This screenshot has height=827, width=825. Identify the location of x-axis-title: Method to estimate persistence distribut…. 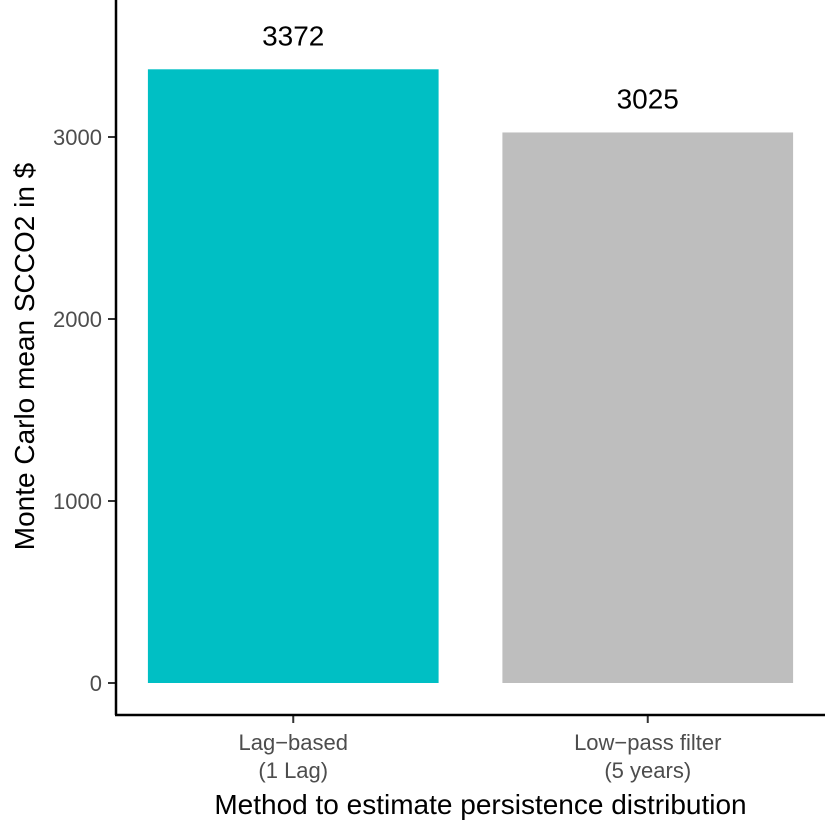
(480, 804).